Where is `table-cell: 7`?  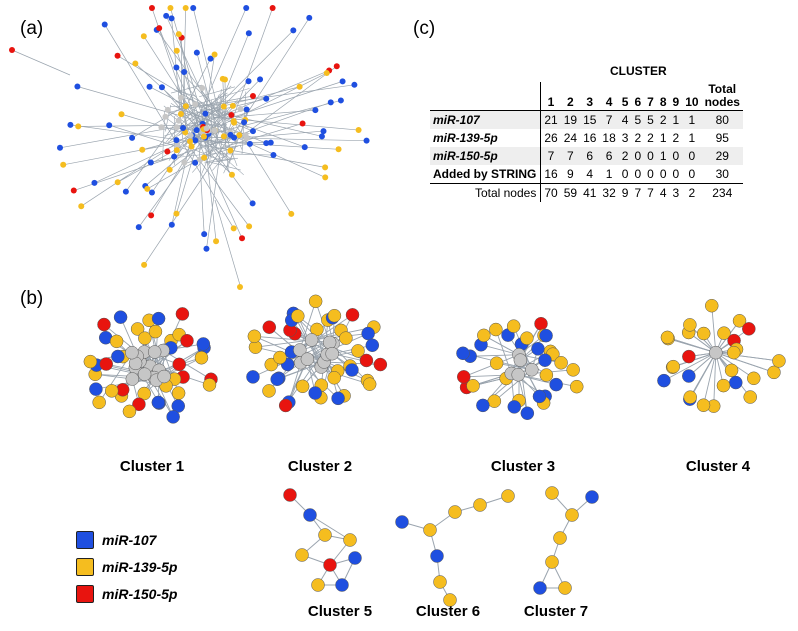 table-cell: 7 is located at coordinates (650, 192).